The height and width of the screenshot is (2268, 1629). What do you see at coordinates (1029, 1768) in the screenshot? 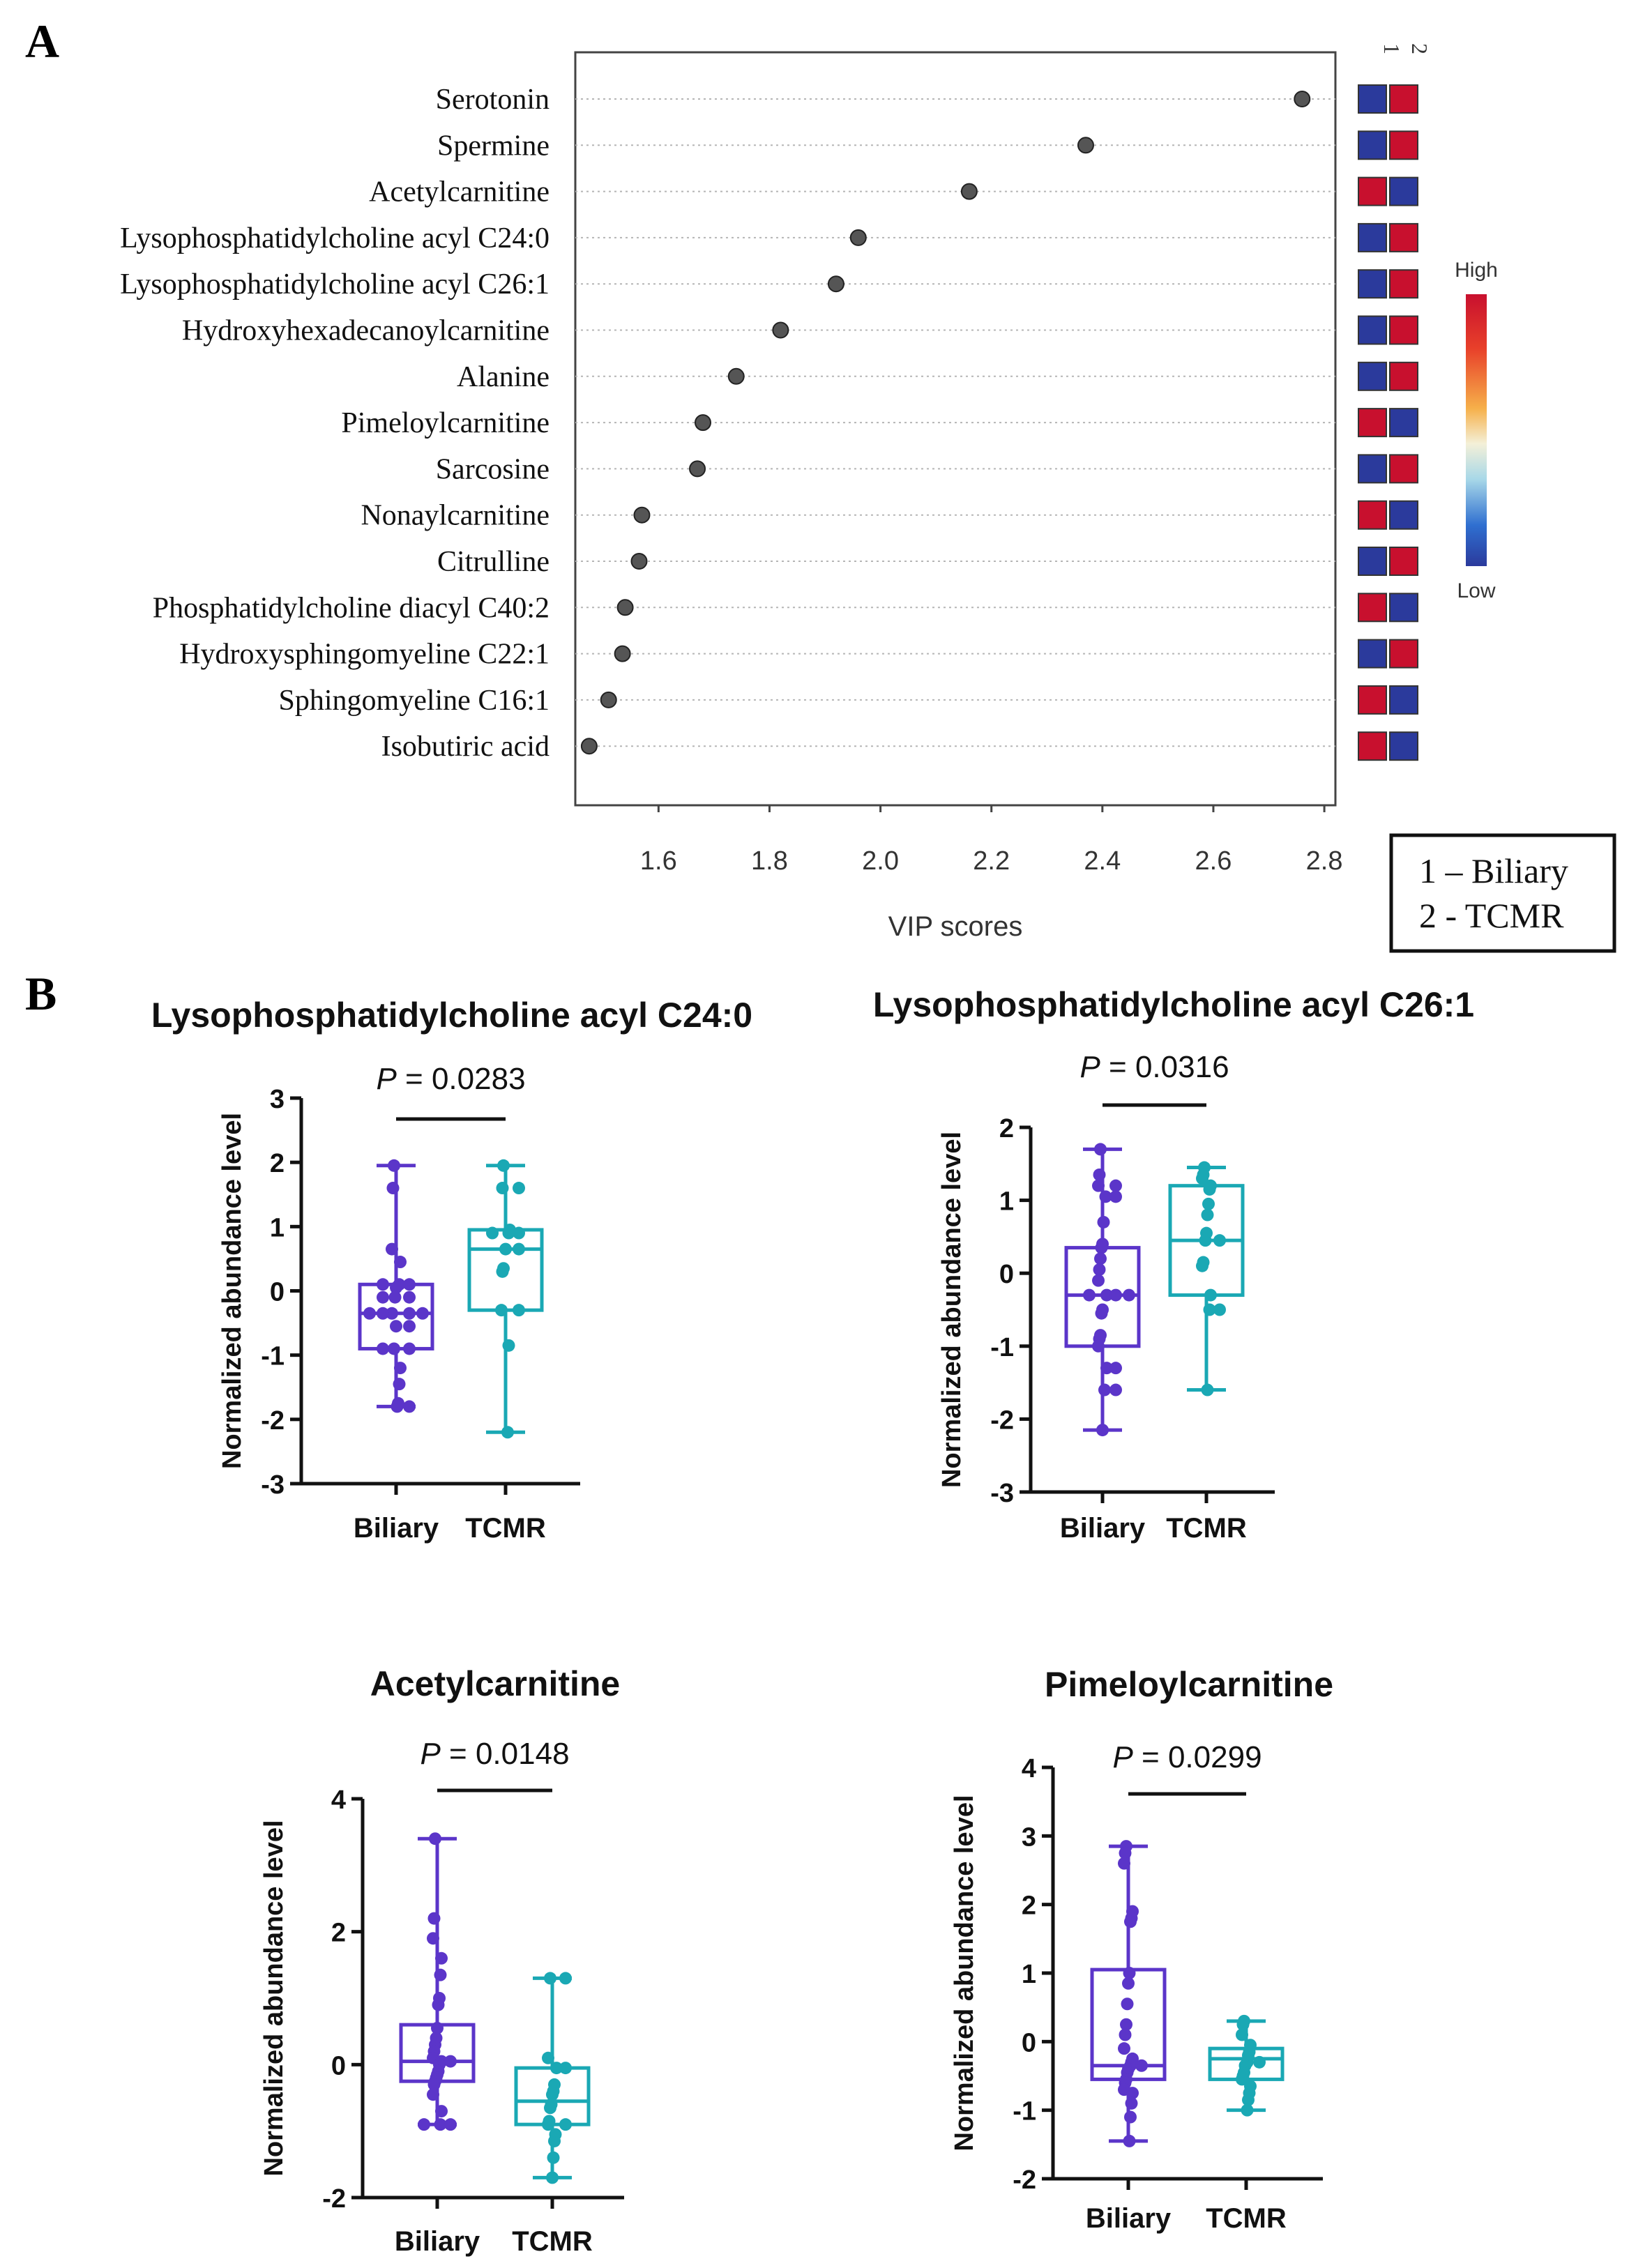
I see `y-tick-label: 4` at bounding box center [1029, 1768].